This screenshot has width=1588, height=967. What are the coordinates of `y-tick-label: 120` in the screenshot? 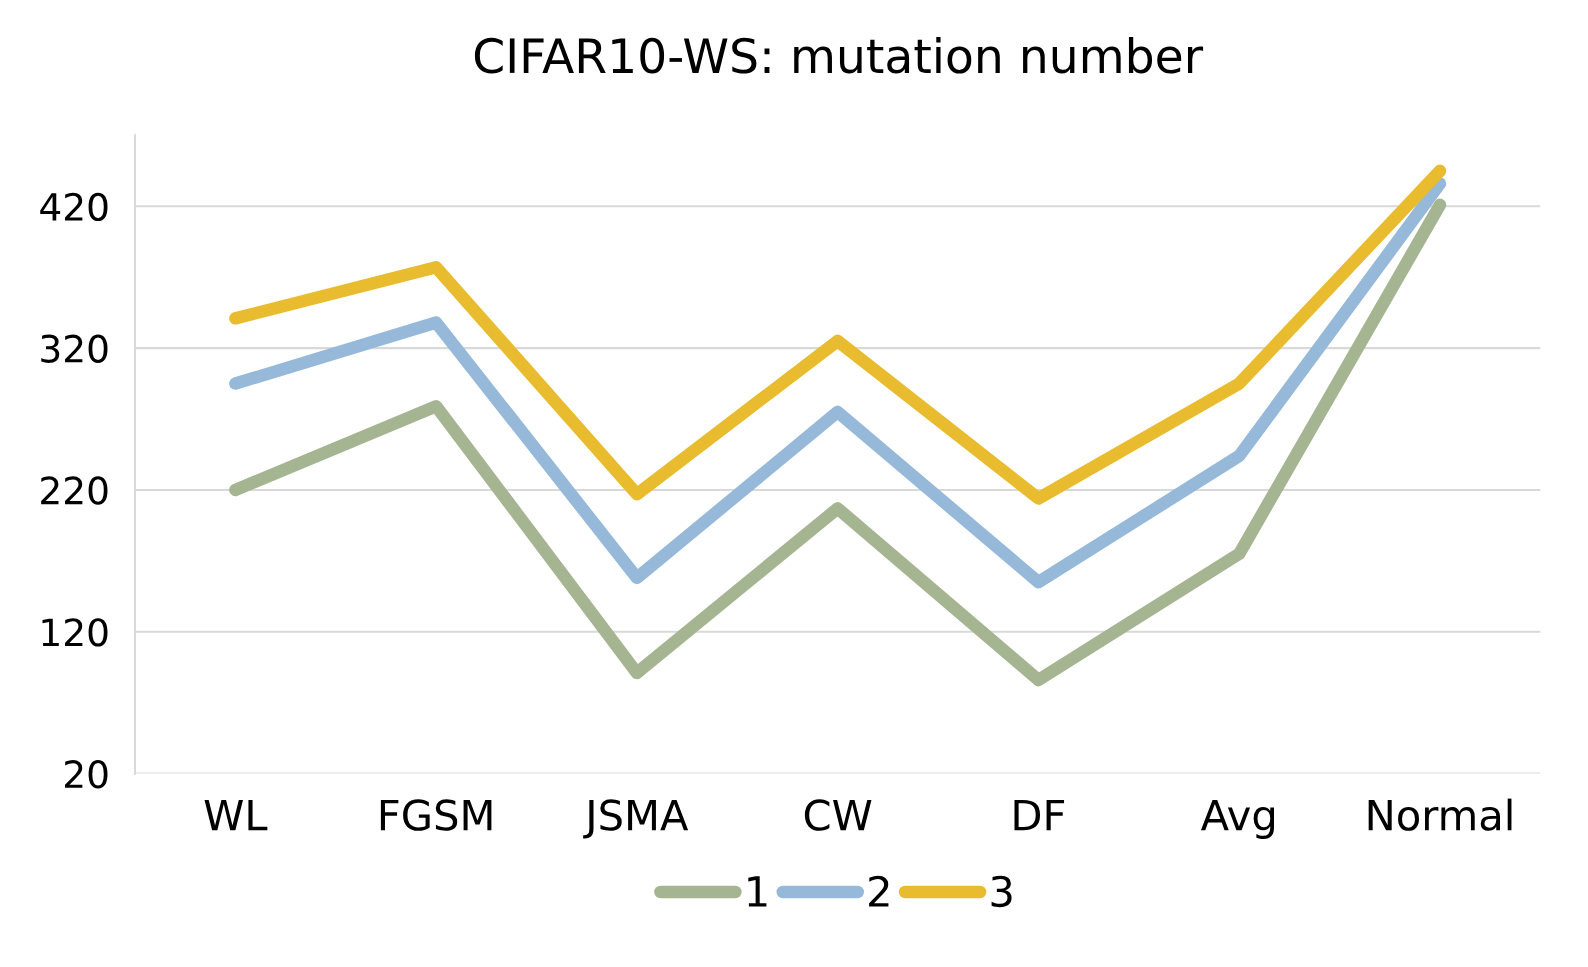 It's located at (75, 632).